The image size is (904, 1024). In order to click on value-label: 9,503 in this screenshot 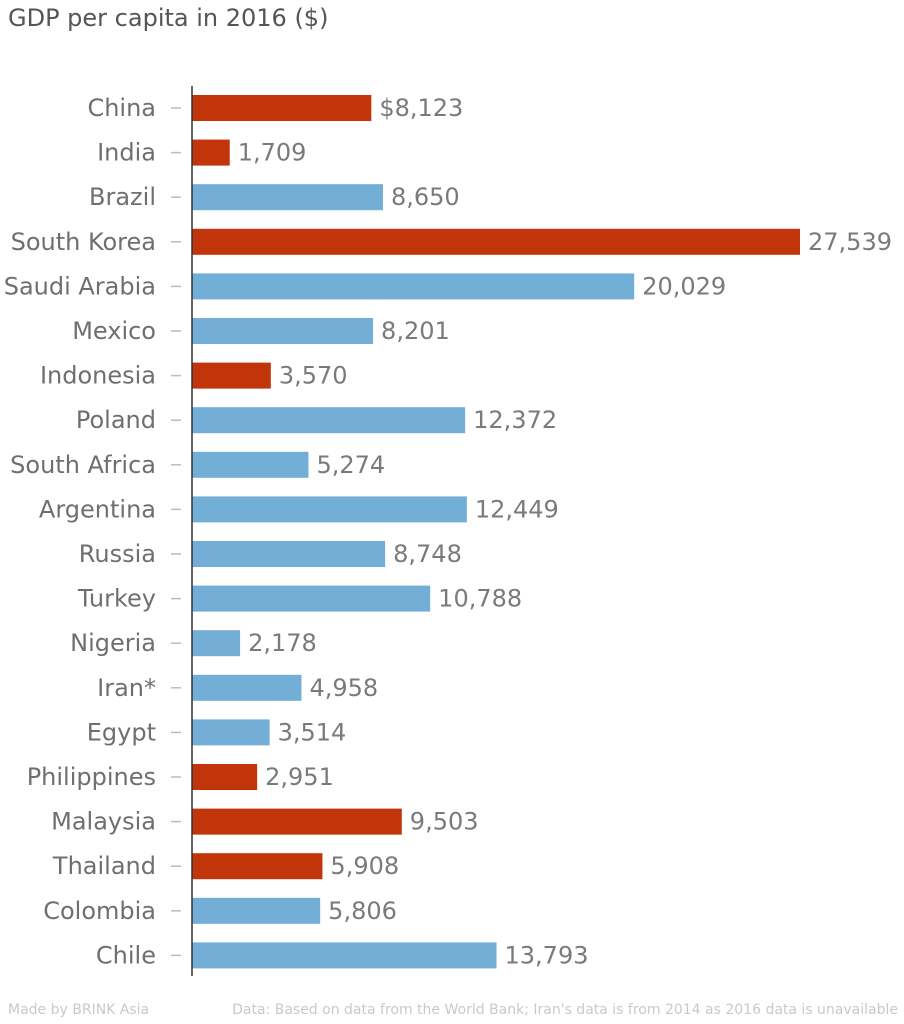, I will do `click(444, 822)`.